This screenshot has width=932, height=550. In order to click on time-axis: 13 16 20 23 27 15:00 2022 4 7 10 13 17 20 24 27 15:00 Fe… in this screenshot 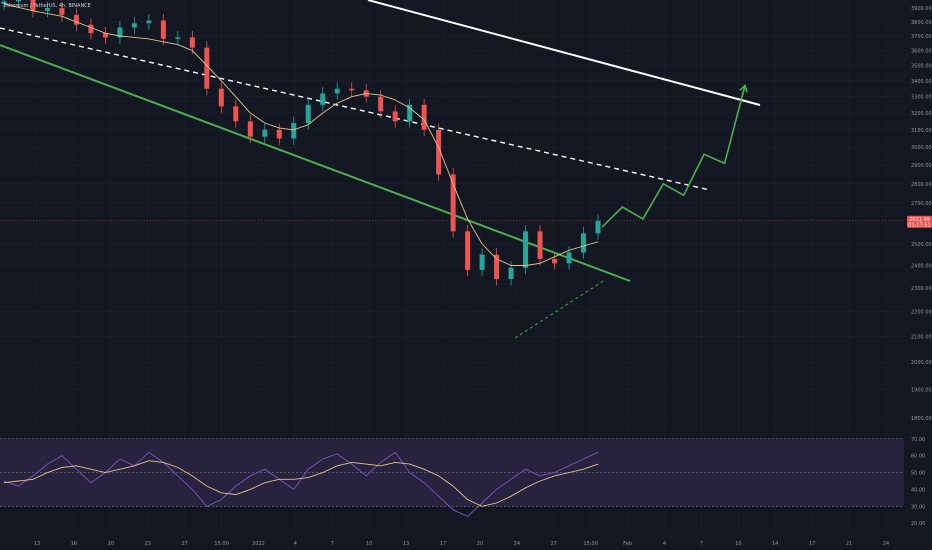, I will do `click(461, 544)`.